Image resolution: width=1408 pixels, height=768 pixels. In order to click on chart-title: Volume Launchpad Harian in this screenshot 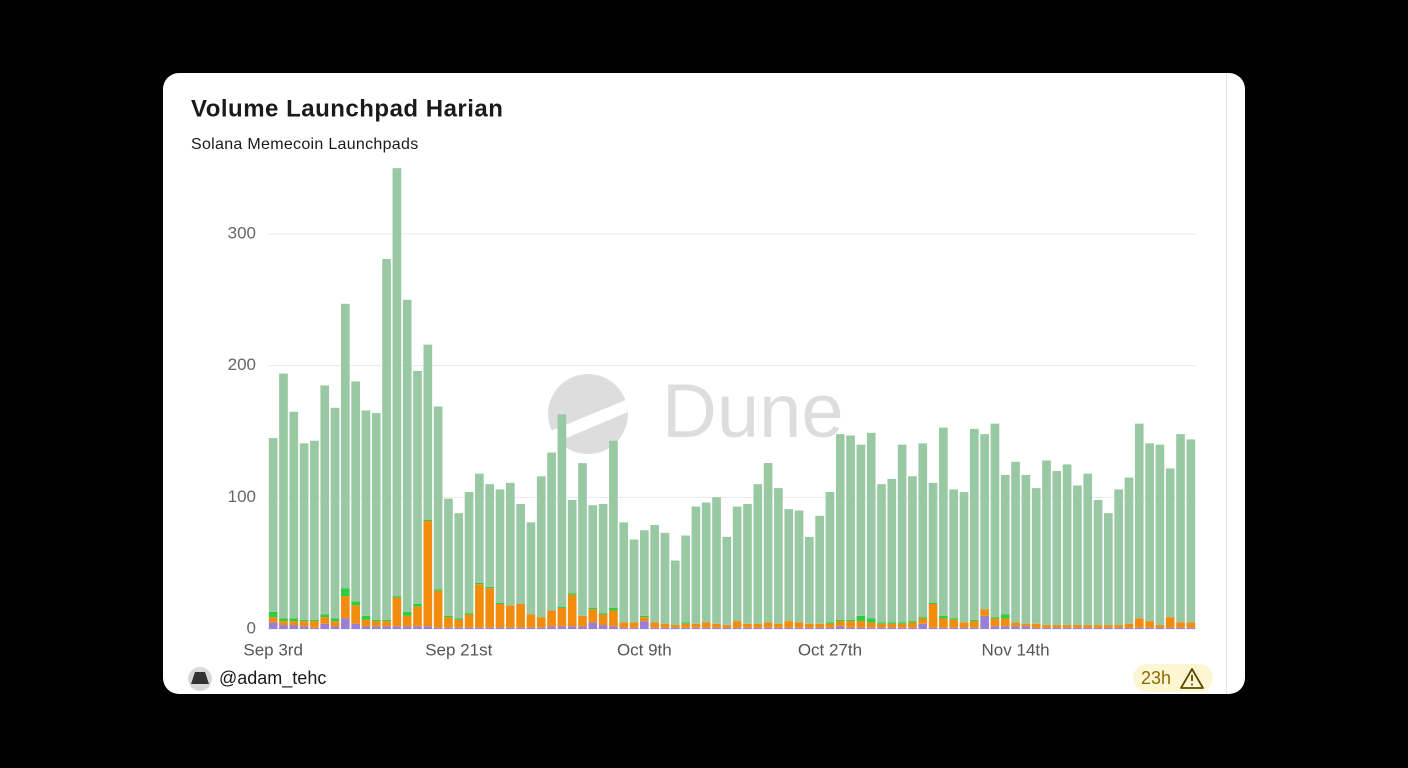, I will do `click(347, 108)`.